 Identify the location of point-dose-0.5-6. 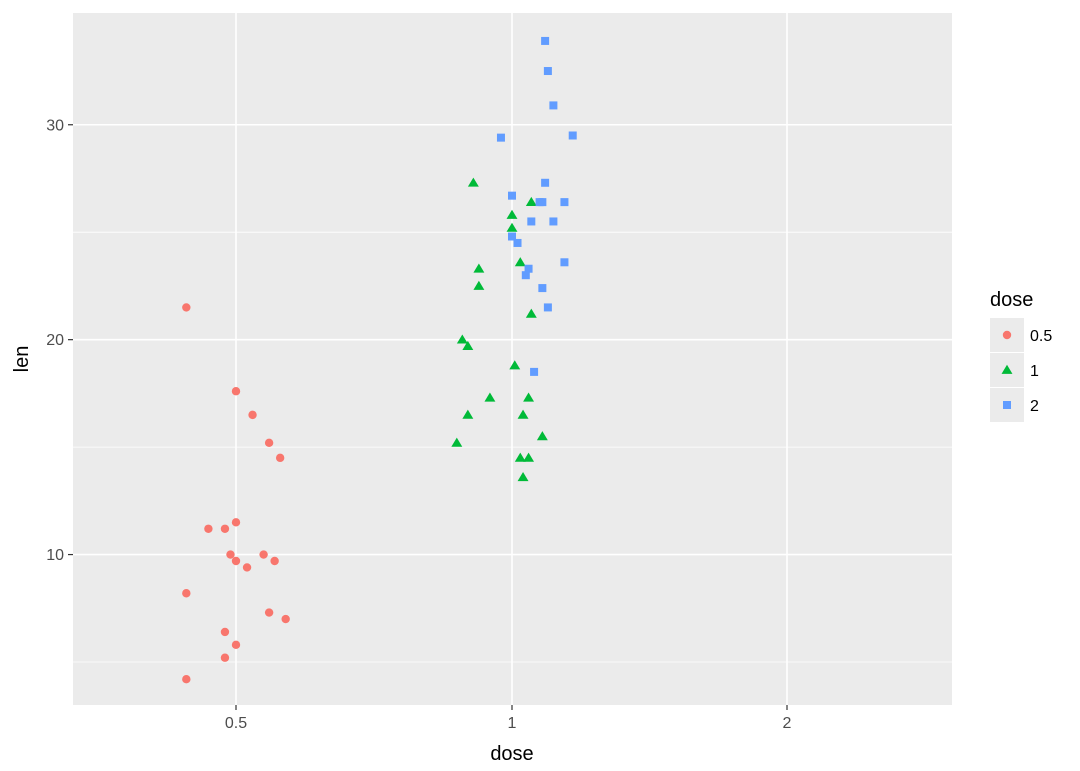
(225, 528).